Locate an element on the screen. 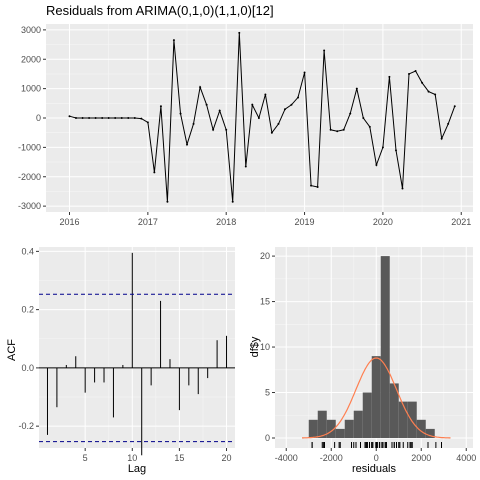  hist-y-tick-label: 0 is located at coordinates (267, 438).